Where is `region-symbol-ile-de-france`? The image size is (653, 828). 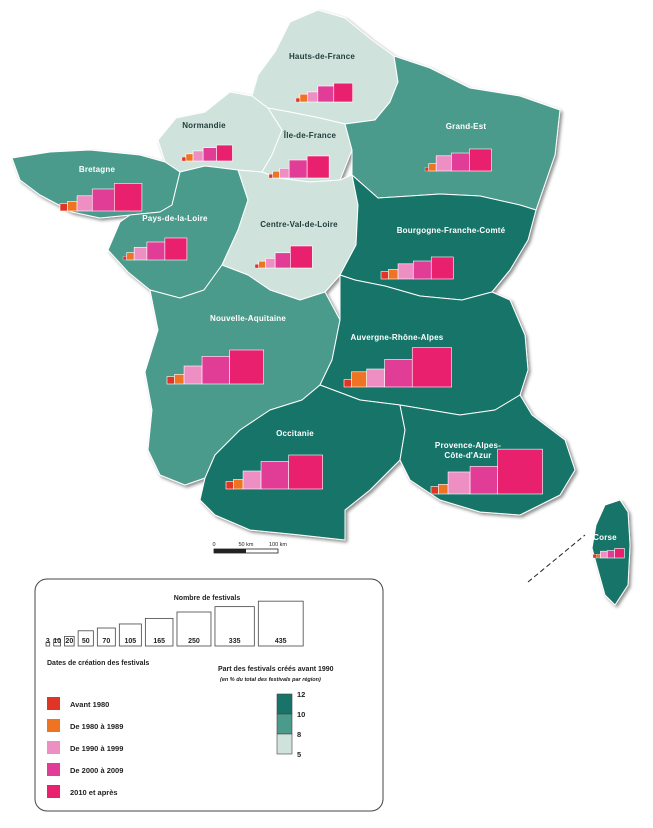
region-symbol-ile-de-france is located at coordinates (299, 167).